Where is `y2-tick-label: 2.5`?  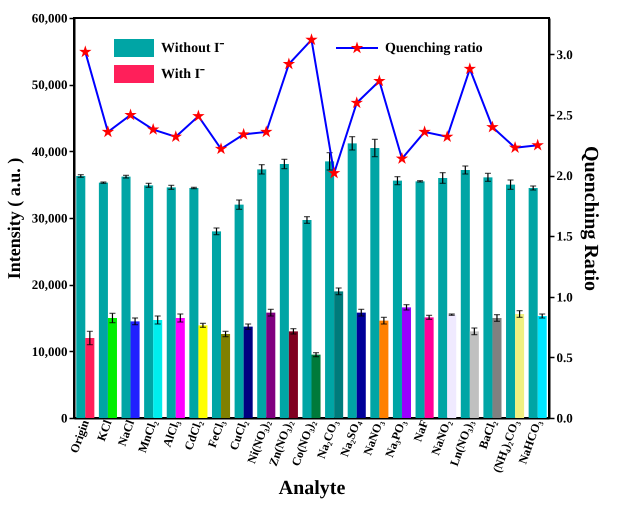 y2-tick-label: 2.5 is located at coordinates (565, 114).